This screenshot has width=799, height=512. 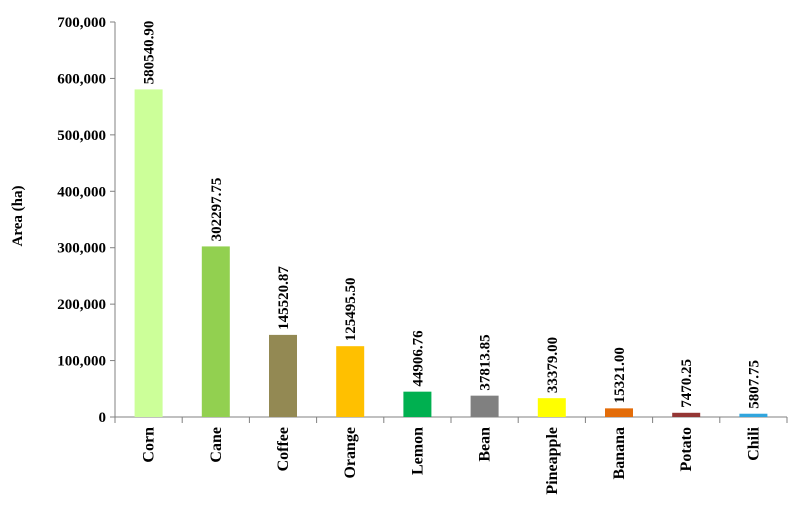 What do you see at coordinates (486, 362) in the screenshot?
I see `data-label: 37813.85` at bounding box center [486, 362].